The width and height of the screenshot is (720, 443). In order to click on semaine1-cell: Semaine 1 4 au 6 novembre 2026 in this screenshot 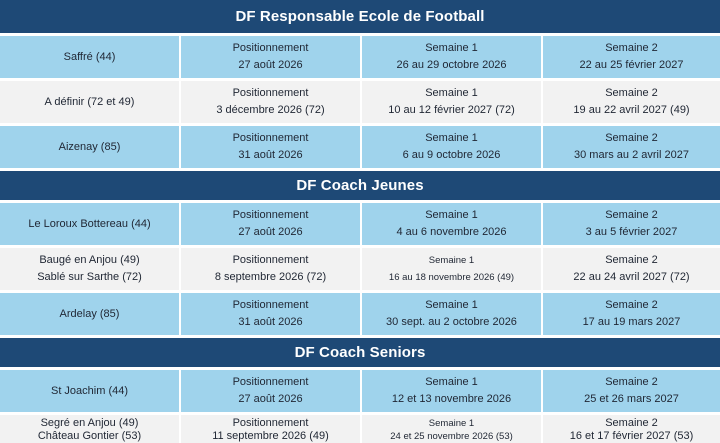, I will do `click(451, 224)`.